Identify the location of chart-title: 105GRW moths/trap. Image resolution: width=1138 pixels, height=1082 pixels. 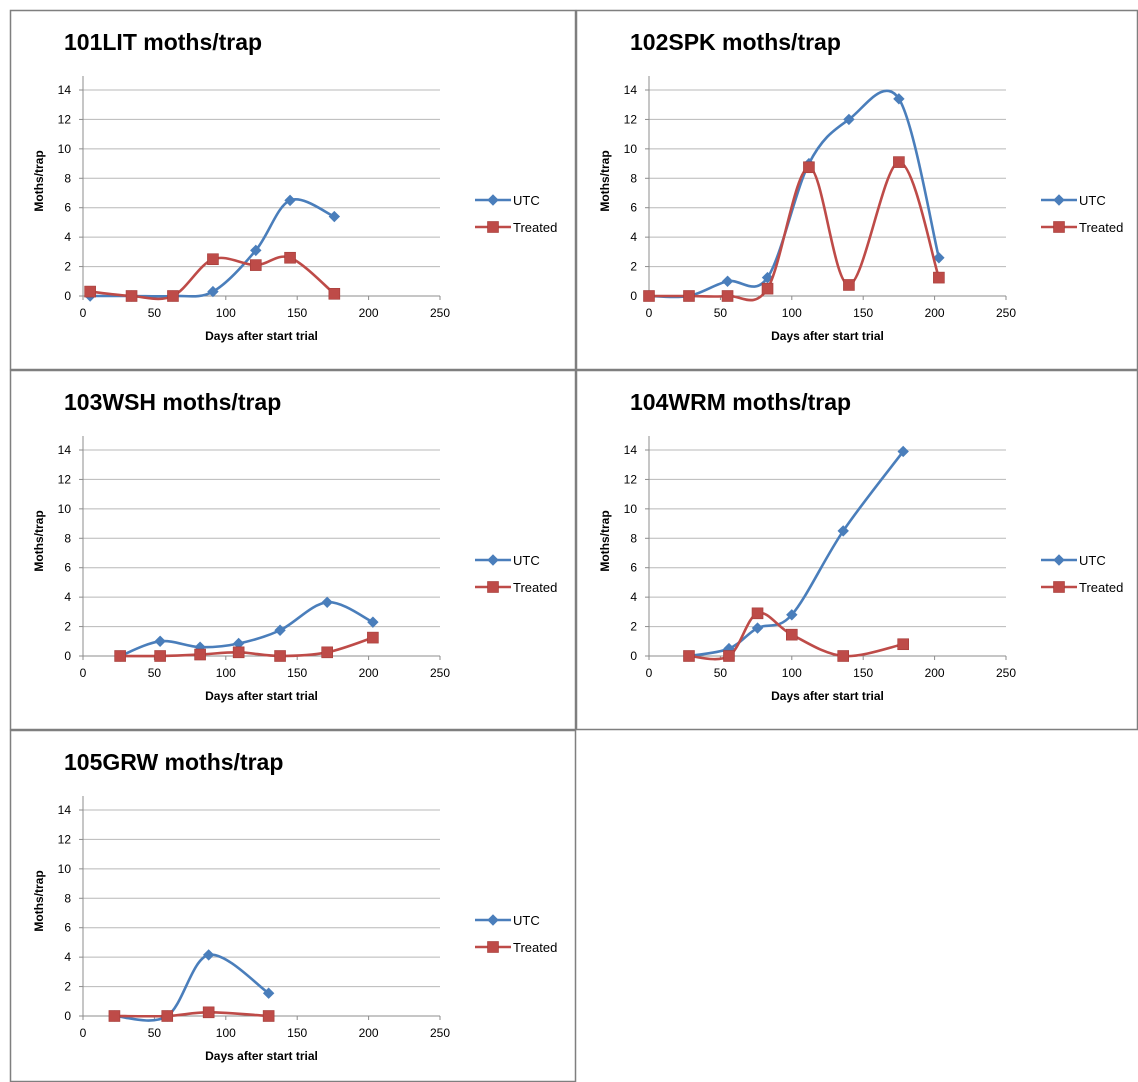
(173, 762).